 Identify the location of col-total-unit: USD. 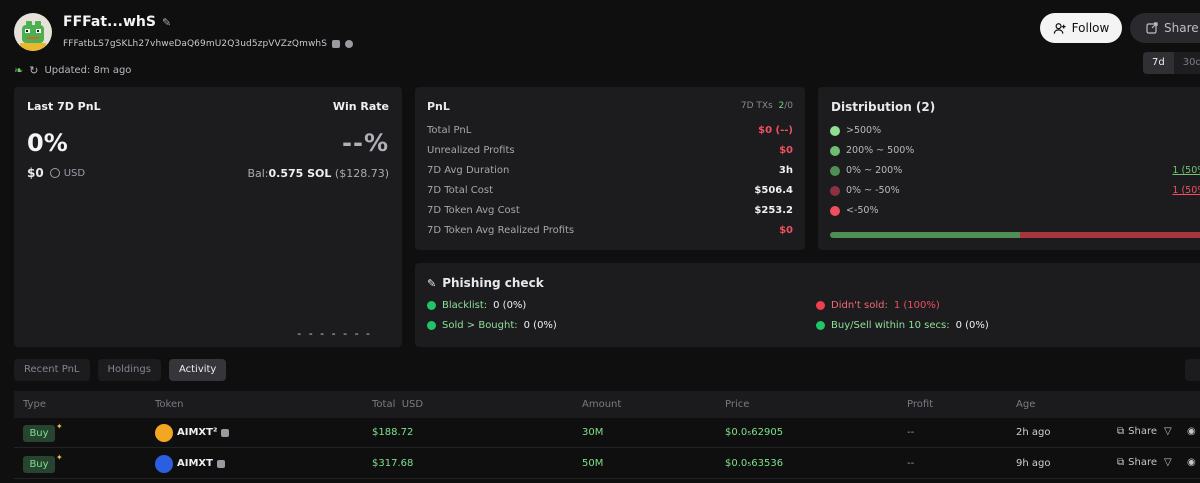
(412, 404).